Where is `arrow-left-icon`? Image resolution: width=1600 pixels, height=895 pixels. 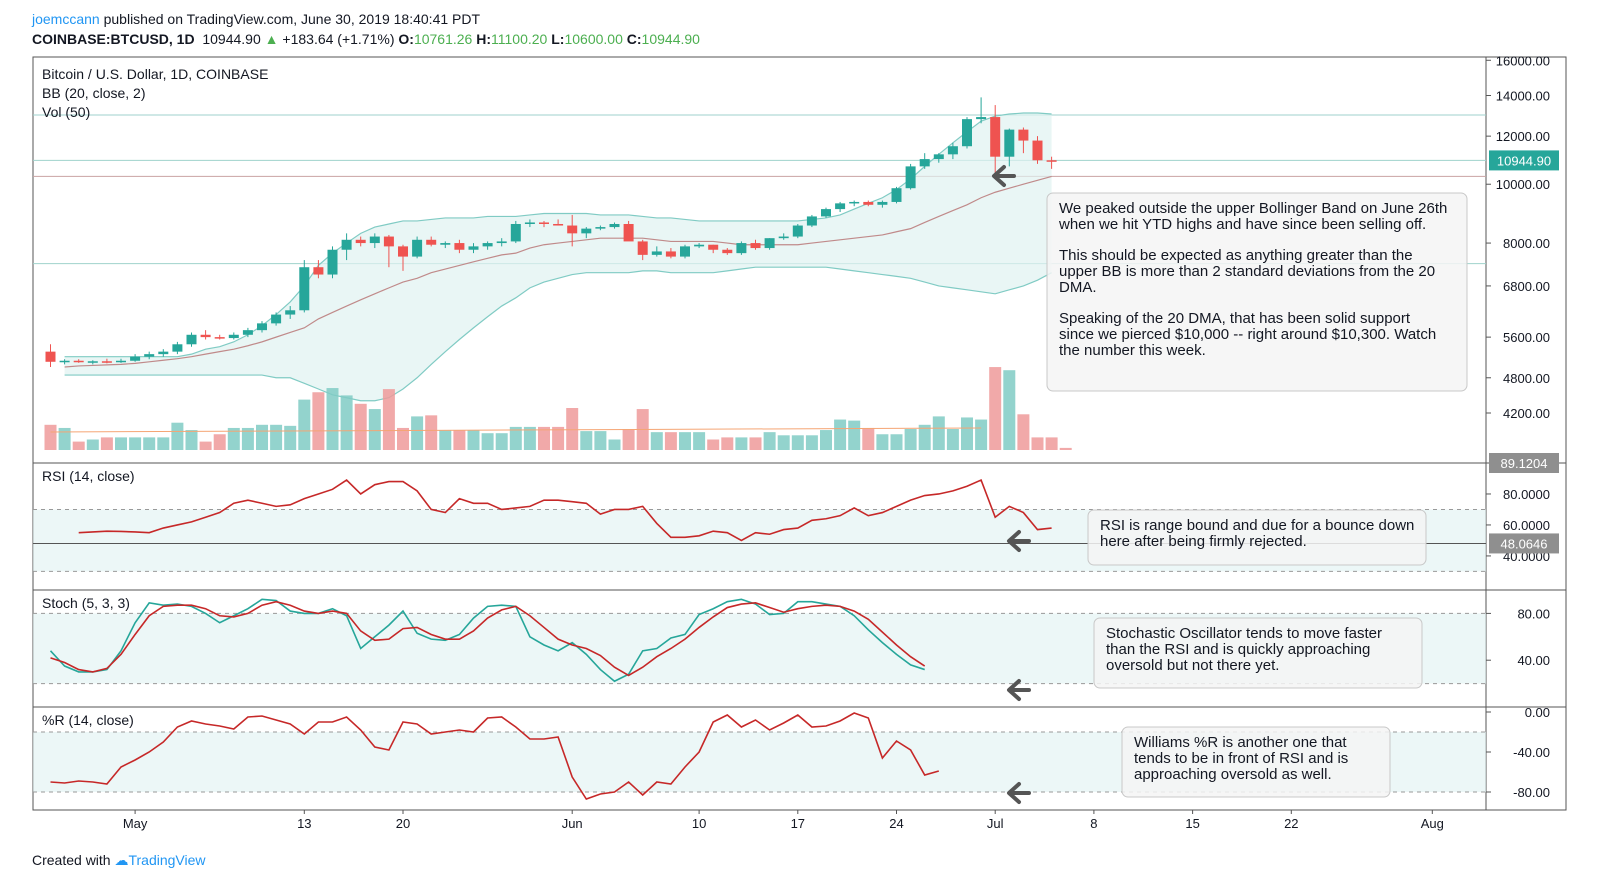
arrow-left-icon is located at coordinates (1004, 176).